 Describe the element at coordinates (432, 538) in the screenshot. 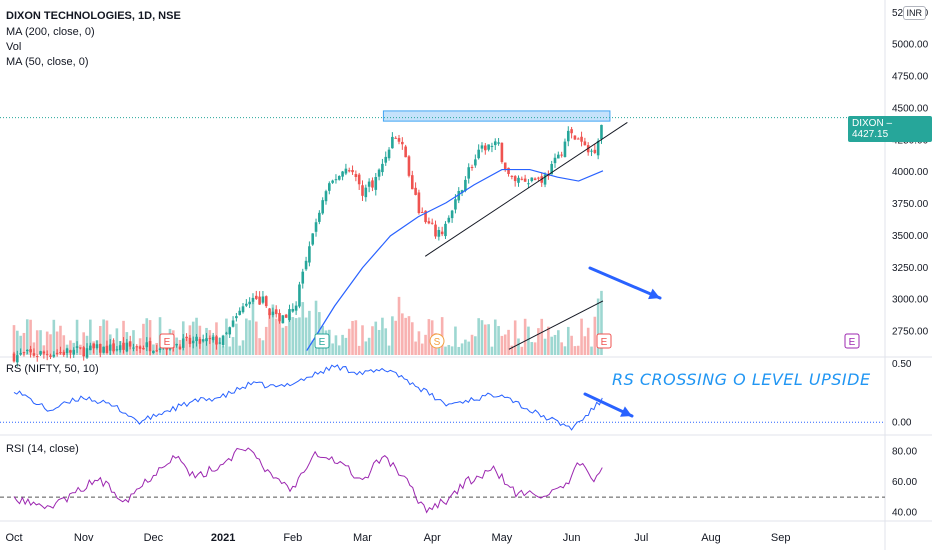

I see `time-tick-label: Apr` at that location.